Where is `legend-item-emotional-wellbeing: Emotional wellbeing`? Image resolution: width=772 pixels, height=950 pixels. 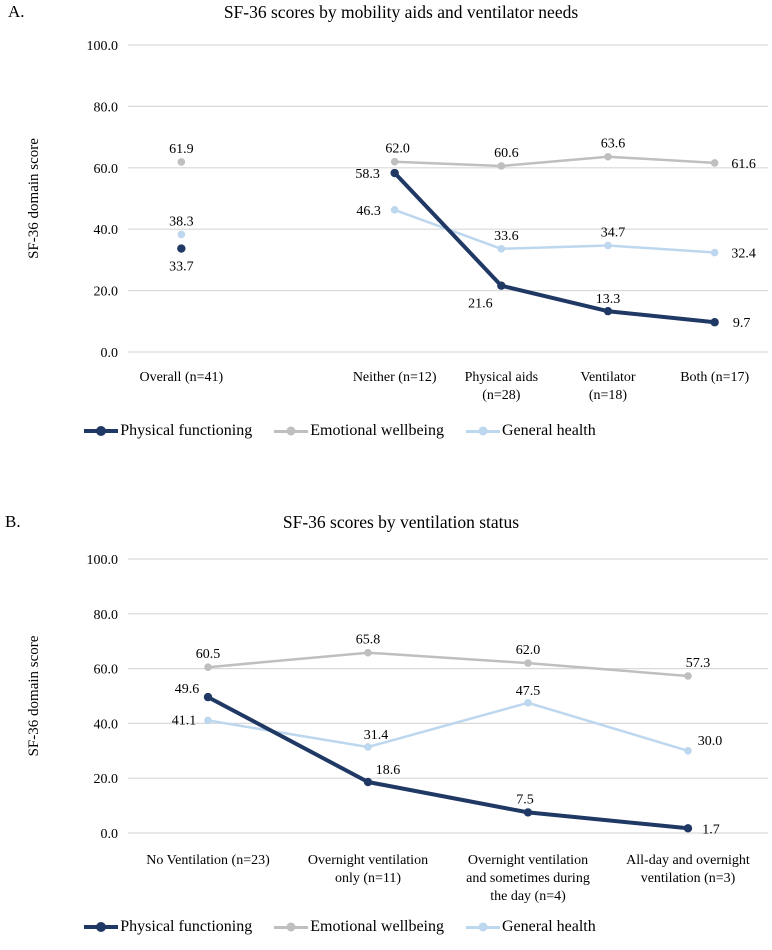 legend-item-emotional-wellbeing: Emotional wellbeing is located at coordinates (359, 927).